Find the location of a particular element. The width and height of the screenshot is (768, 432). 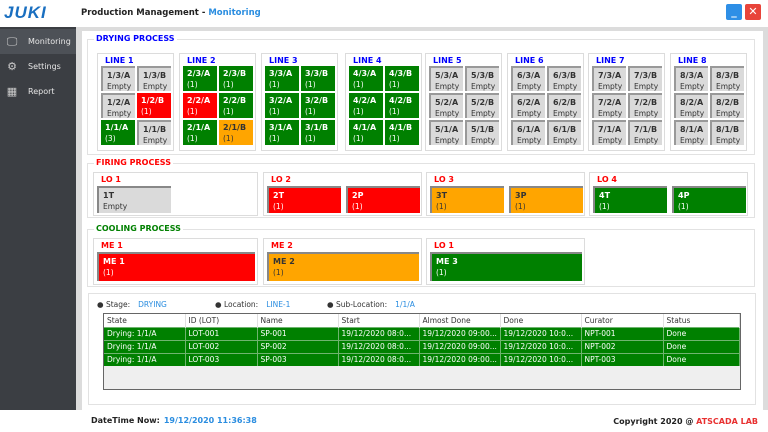

slot-7-1-b: 7/1/B Empty is located at coordinates (645, 132).